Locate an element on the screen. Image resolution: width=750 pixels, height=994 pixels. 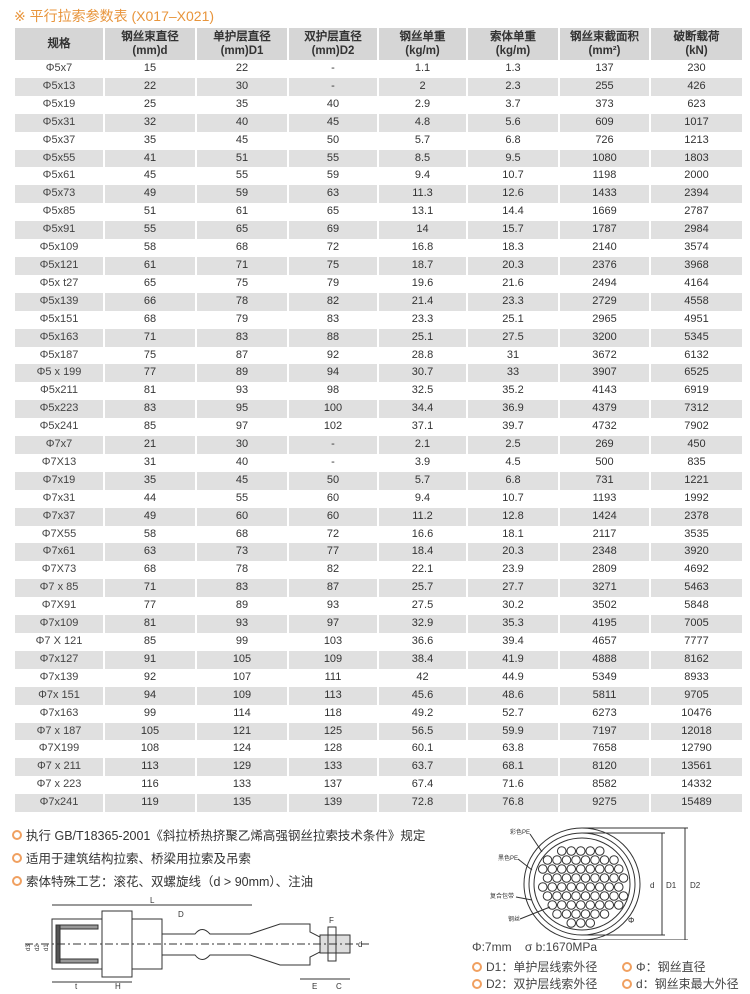
value-cell: 128 is located at coordinates (333, 748).